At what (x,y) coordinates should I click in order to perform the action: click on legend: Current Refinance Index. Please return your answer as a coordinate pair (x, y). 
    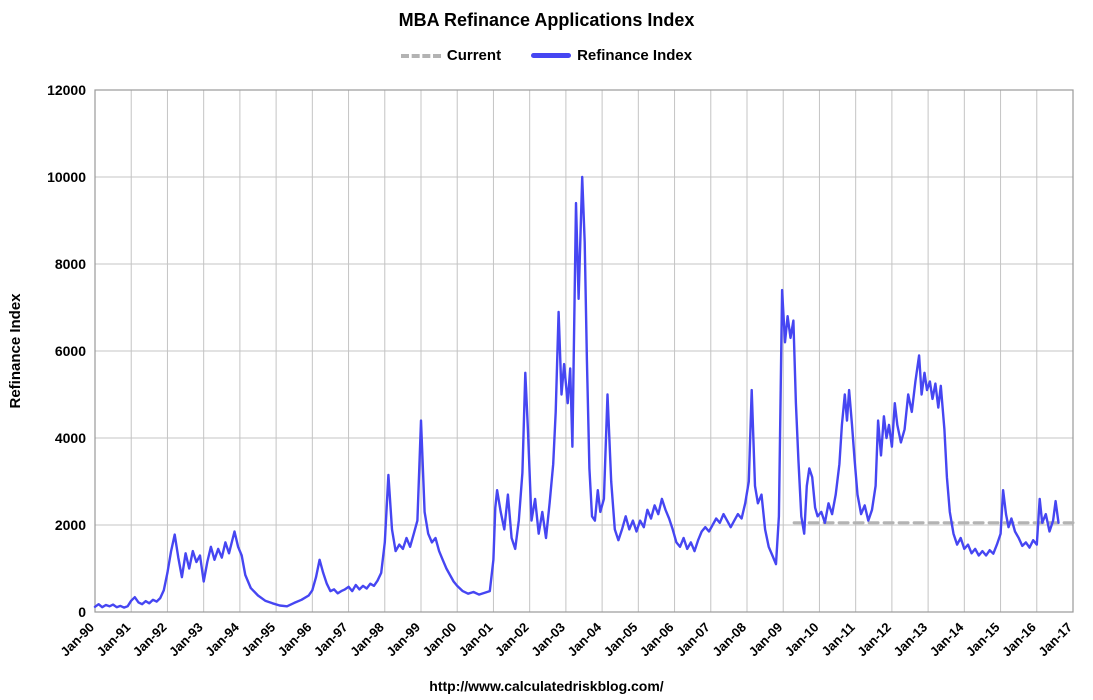
    Looking at the image, I should click on (546, 55).